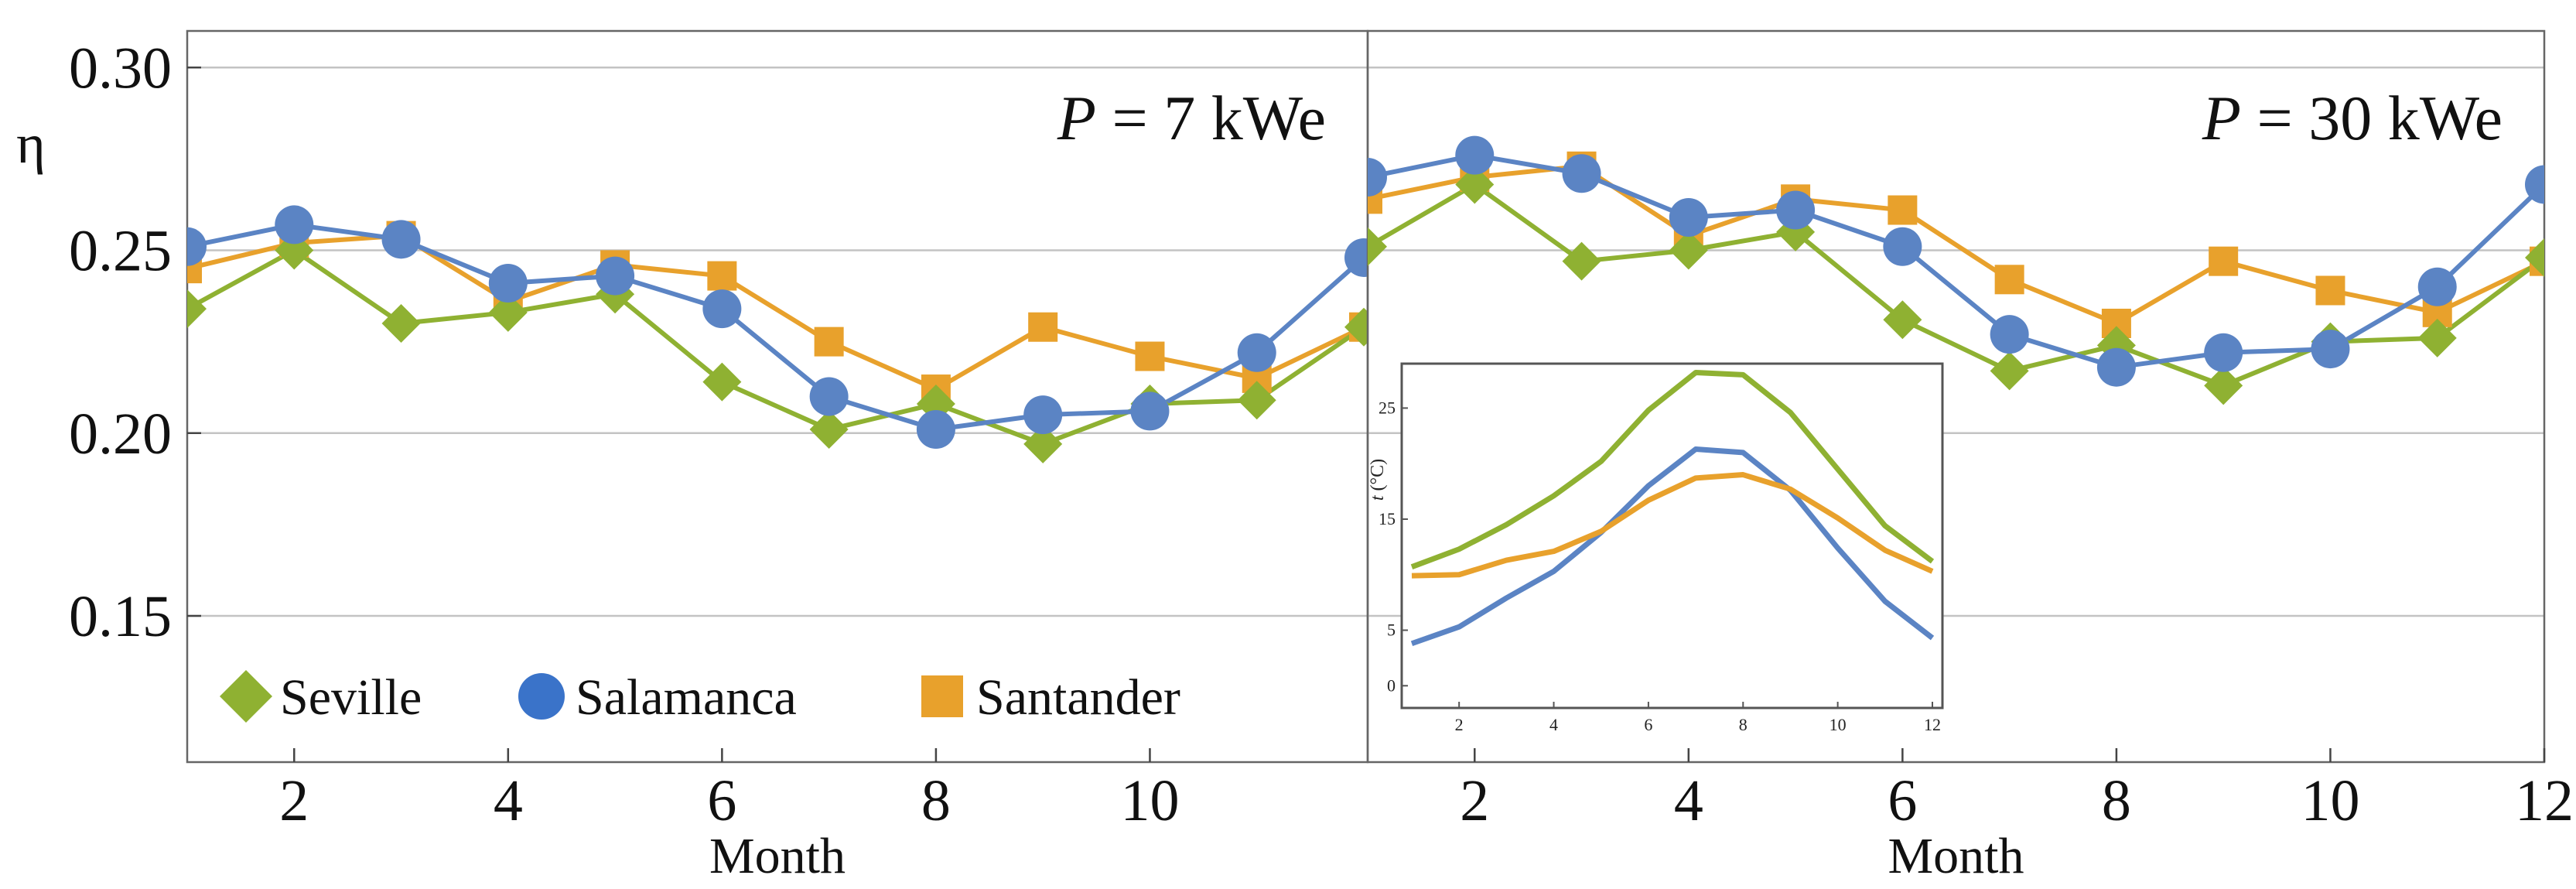 This screenshot has height=889, width=2576. I want to click on inset-x-tick-label: 2, so click(1459, 724).